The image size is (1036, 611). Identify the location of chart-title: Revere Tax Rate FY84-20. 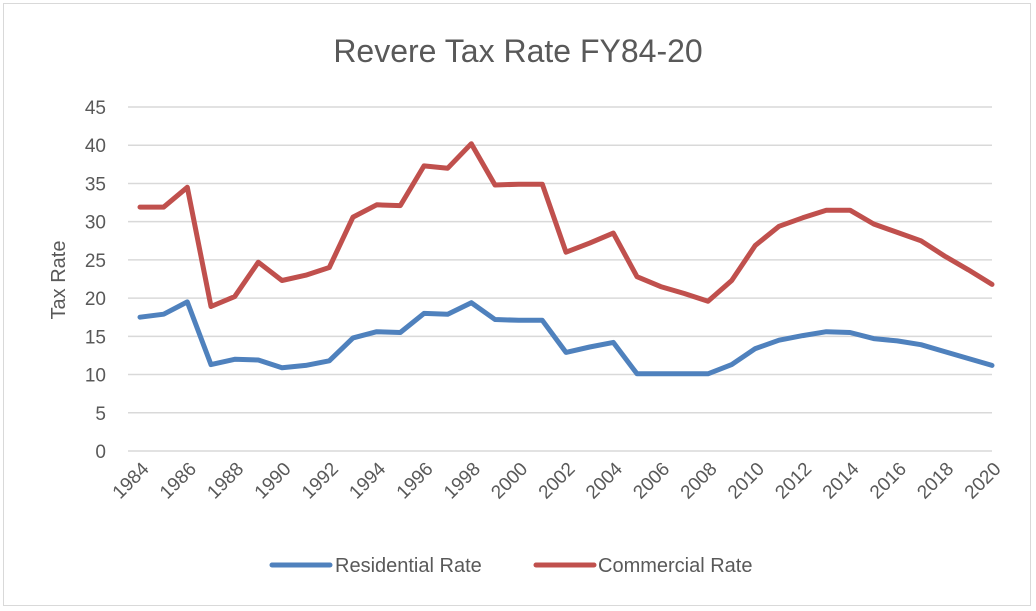
(517, 51).